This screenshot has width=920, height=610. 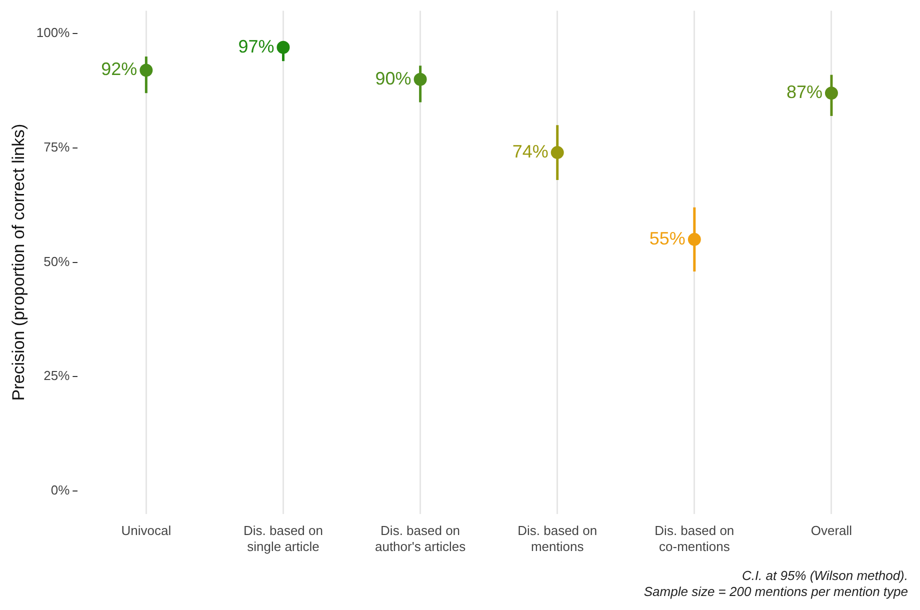 What do you see at coordinates (831, 530) in the screenshot?
I see `x-tick-label: Overall` at bounding box center [831, 530].